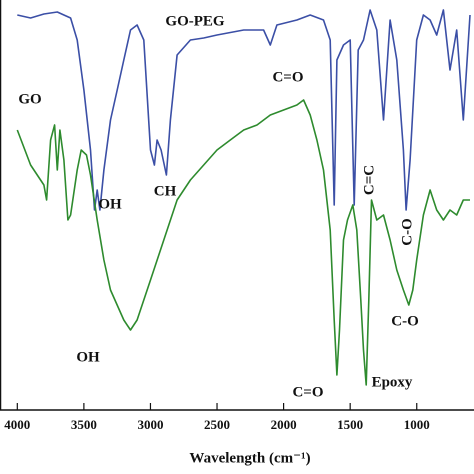 The image size is (474, 474). What do you see at coordinates (350, 424) in the screenshot?
I see `x-tick-label: 1500` at bounding box center [350, 424].